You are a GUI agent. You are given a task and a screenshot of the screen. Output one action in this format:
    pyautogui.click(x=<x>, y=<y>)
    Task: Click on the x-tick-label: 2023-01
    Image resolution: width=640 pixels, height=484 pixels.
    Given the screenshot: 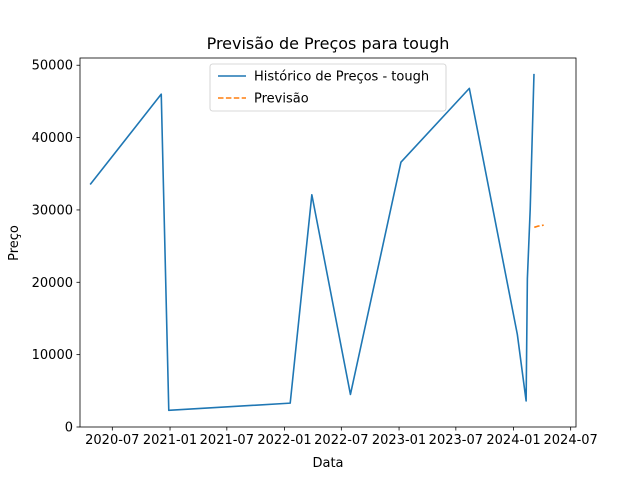 What is the action you would take?
    pyautogui.click(x=399, y=440)
    